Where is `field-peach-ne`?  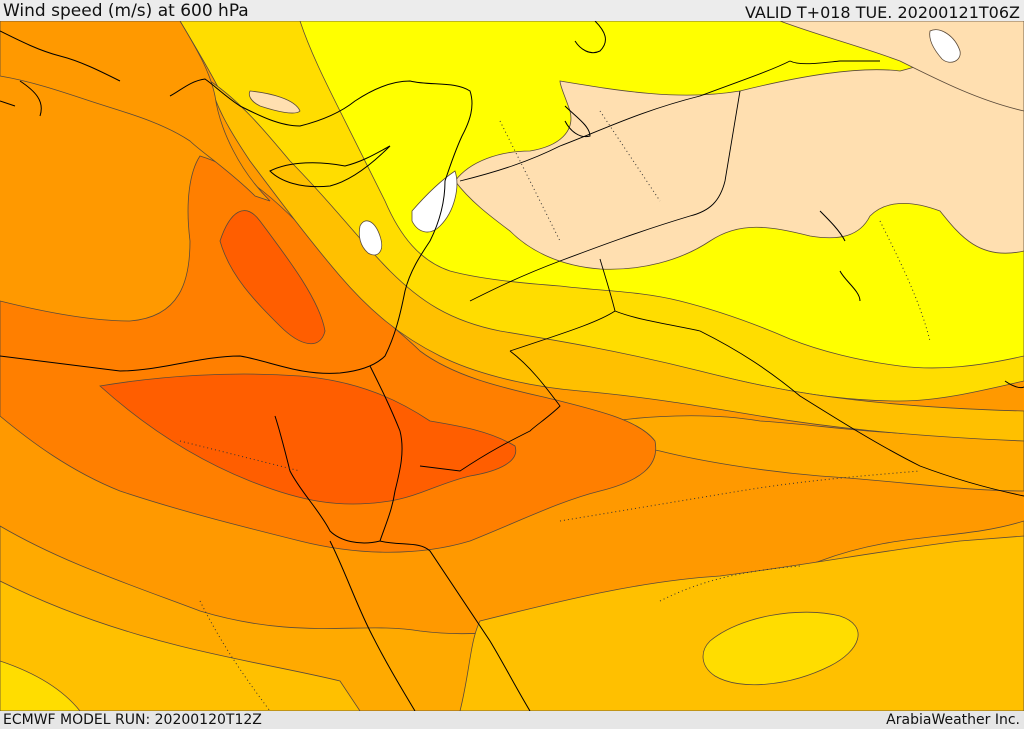
field-peach-ne is located at coordinates (901, 66).